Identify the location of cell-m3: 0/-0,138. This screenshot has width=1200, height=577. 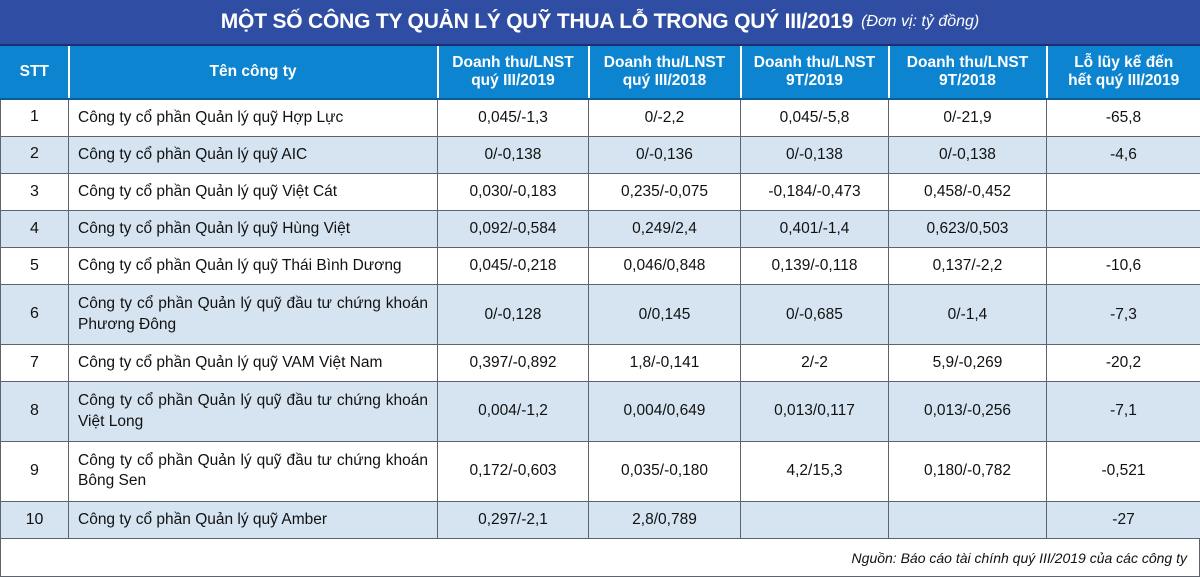
(814, 154).